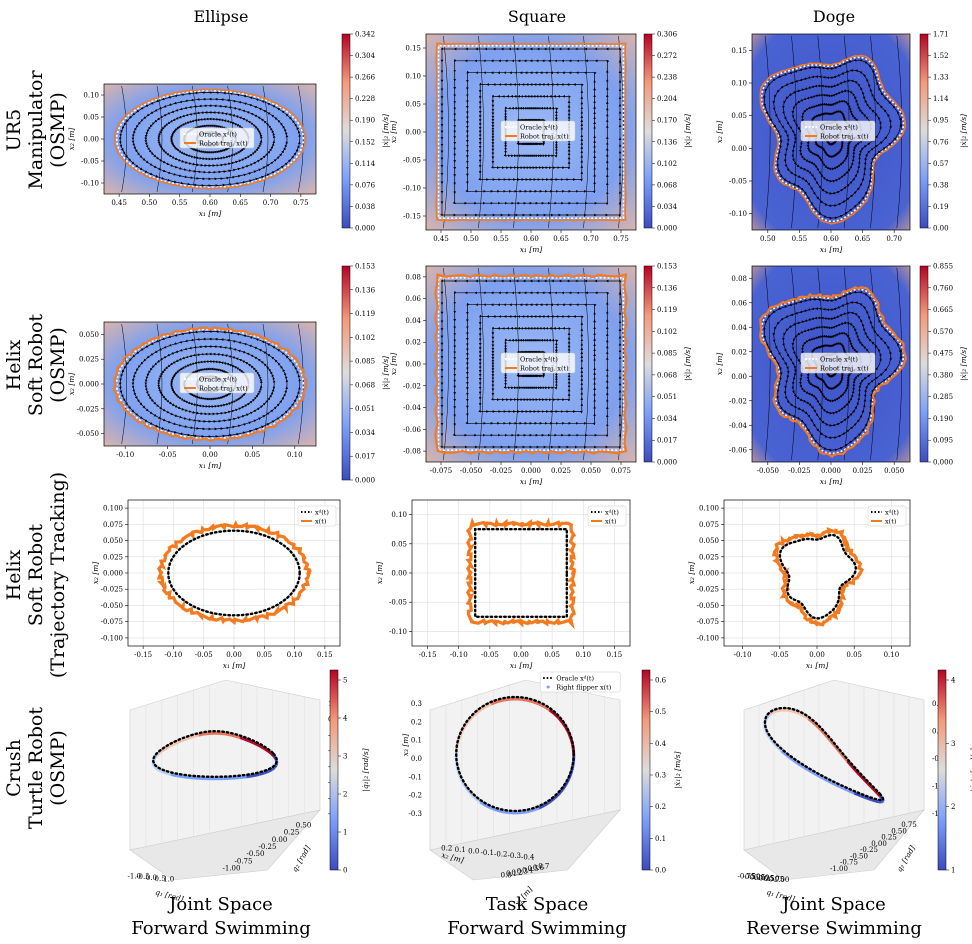 The width and height of the screenshot is (972, 944). Describe the element at coordinates (834, 928) in the screenshot. I see `svg-text: Reverse Swimming` at that location.